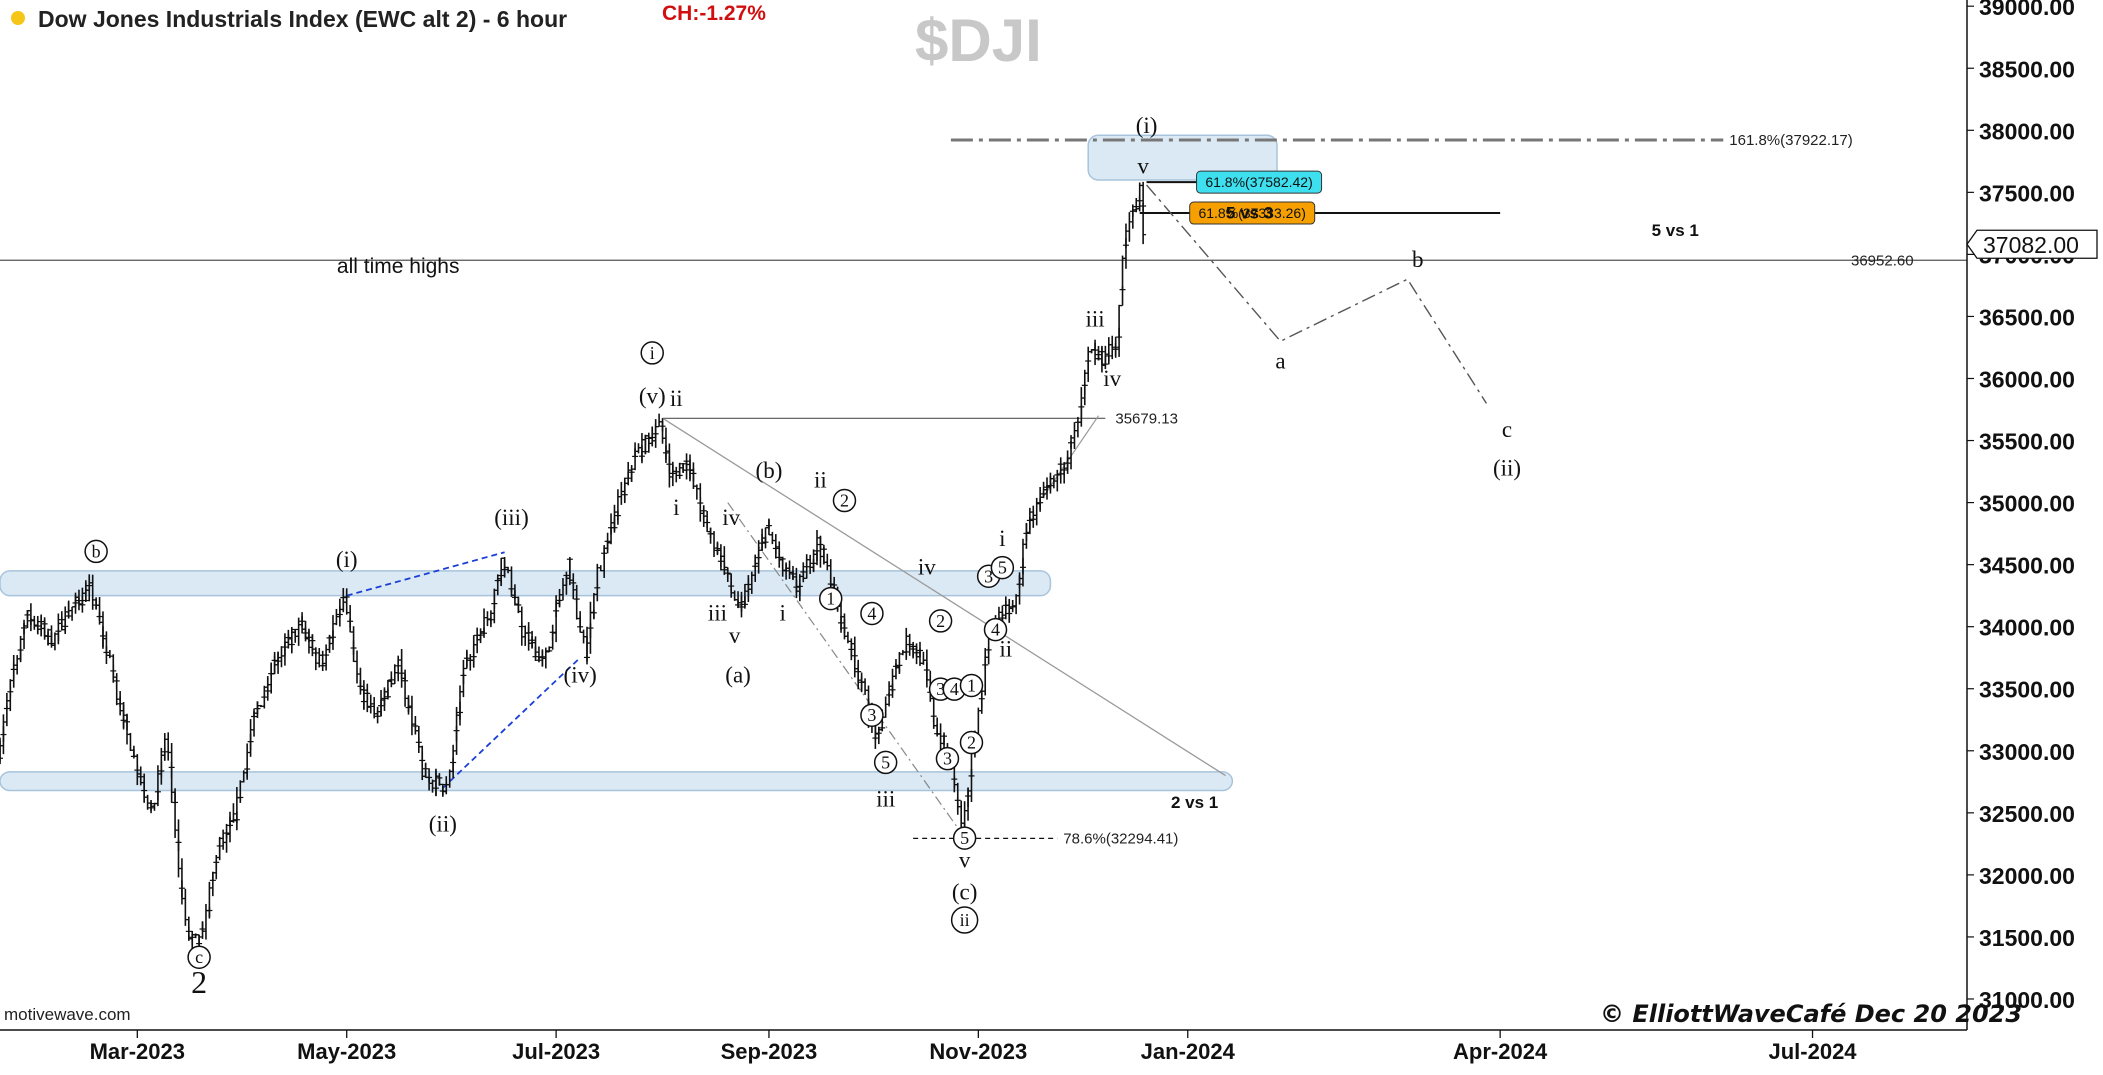 The height and width of the screenshot is (1075, 2103). I want to click on wave-label-47: (ii), so click(1507, 467).